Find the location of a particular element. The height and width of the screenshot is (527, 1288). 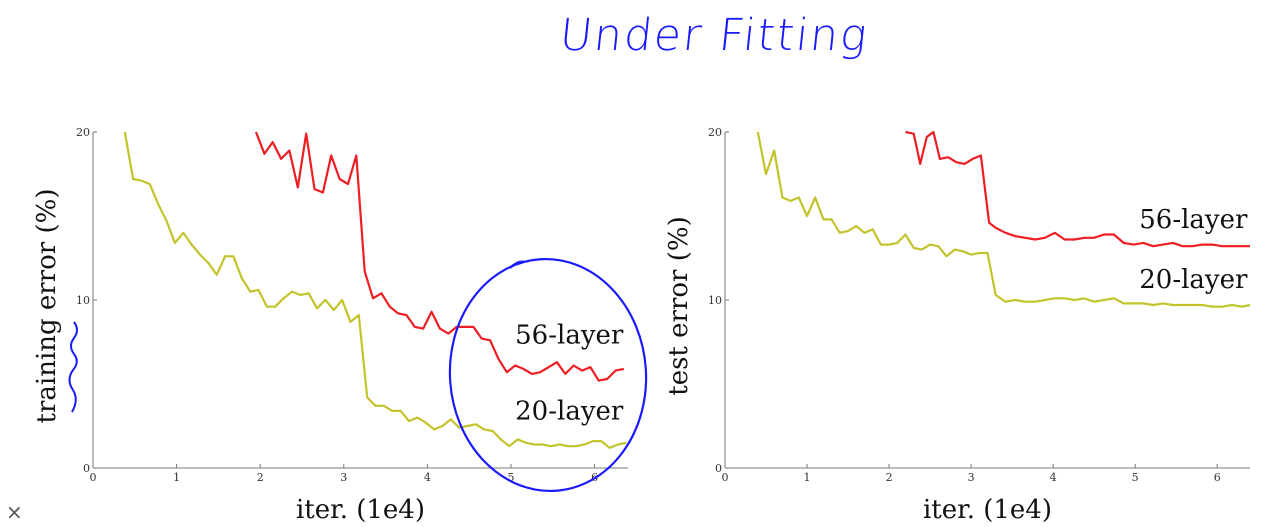

series-line-20-layer is located at coordinates (1003, 219).